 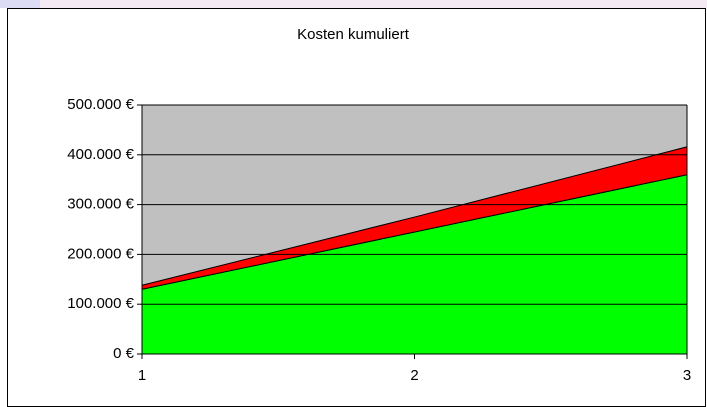 What do you see at coordinates (20, 4) in the screenshot?
I see `top-strip-left` at bounding box center [20, 4].